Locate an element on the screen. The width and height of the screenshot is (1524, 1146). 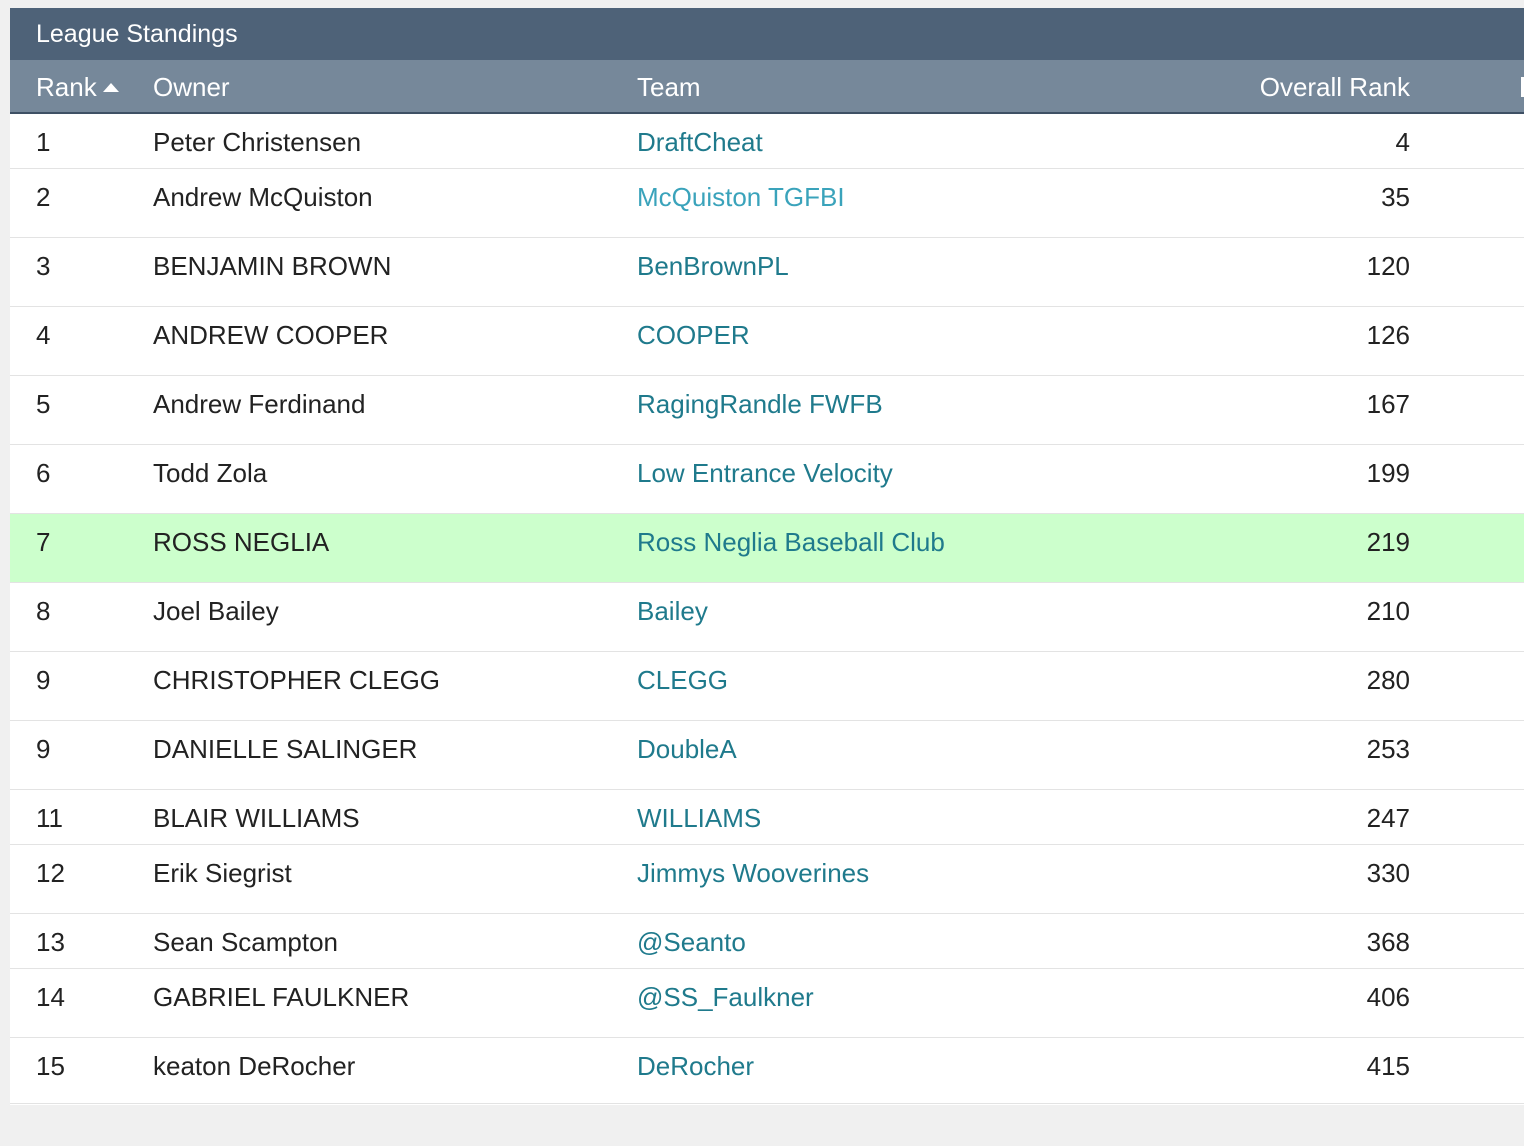
owner-cell: DANIELLE SALINGER is located at coordinates (285, 749).